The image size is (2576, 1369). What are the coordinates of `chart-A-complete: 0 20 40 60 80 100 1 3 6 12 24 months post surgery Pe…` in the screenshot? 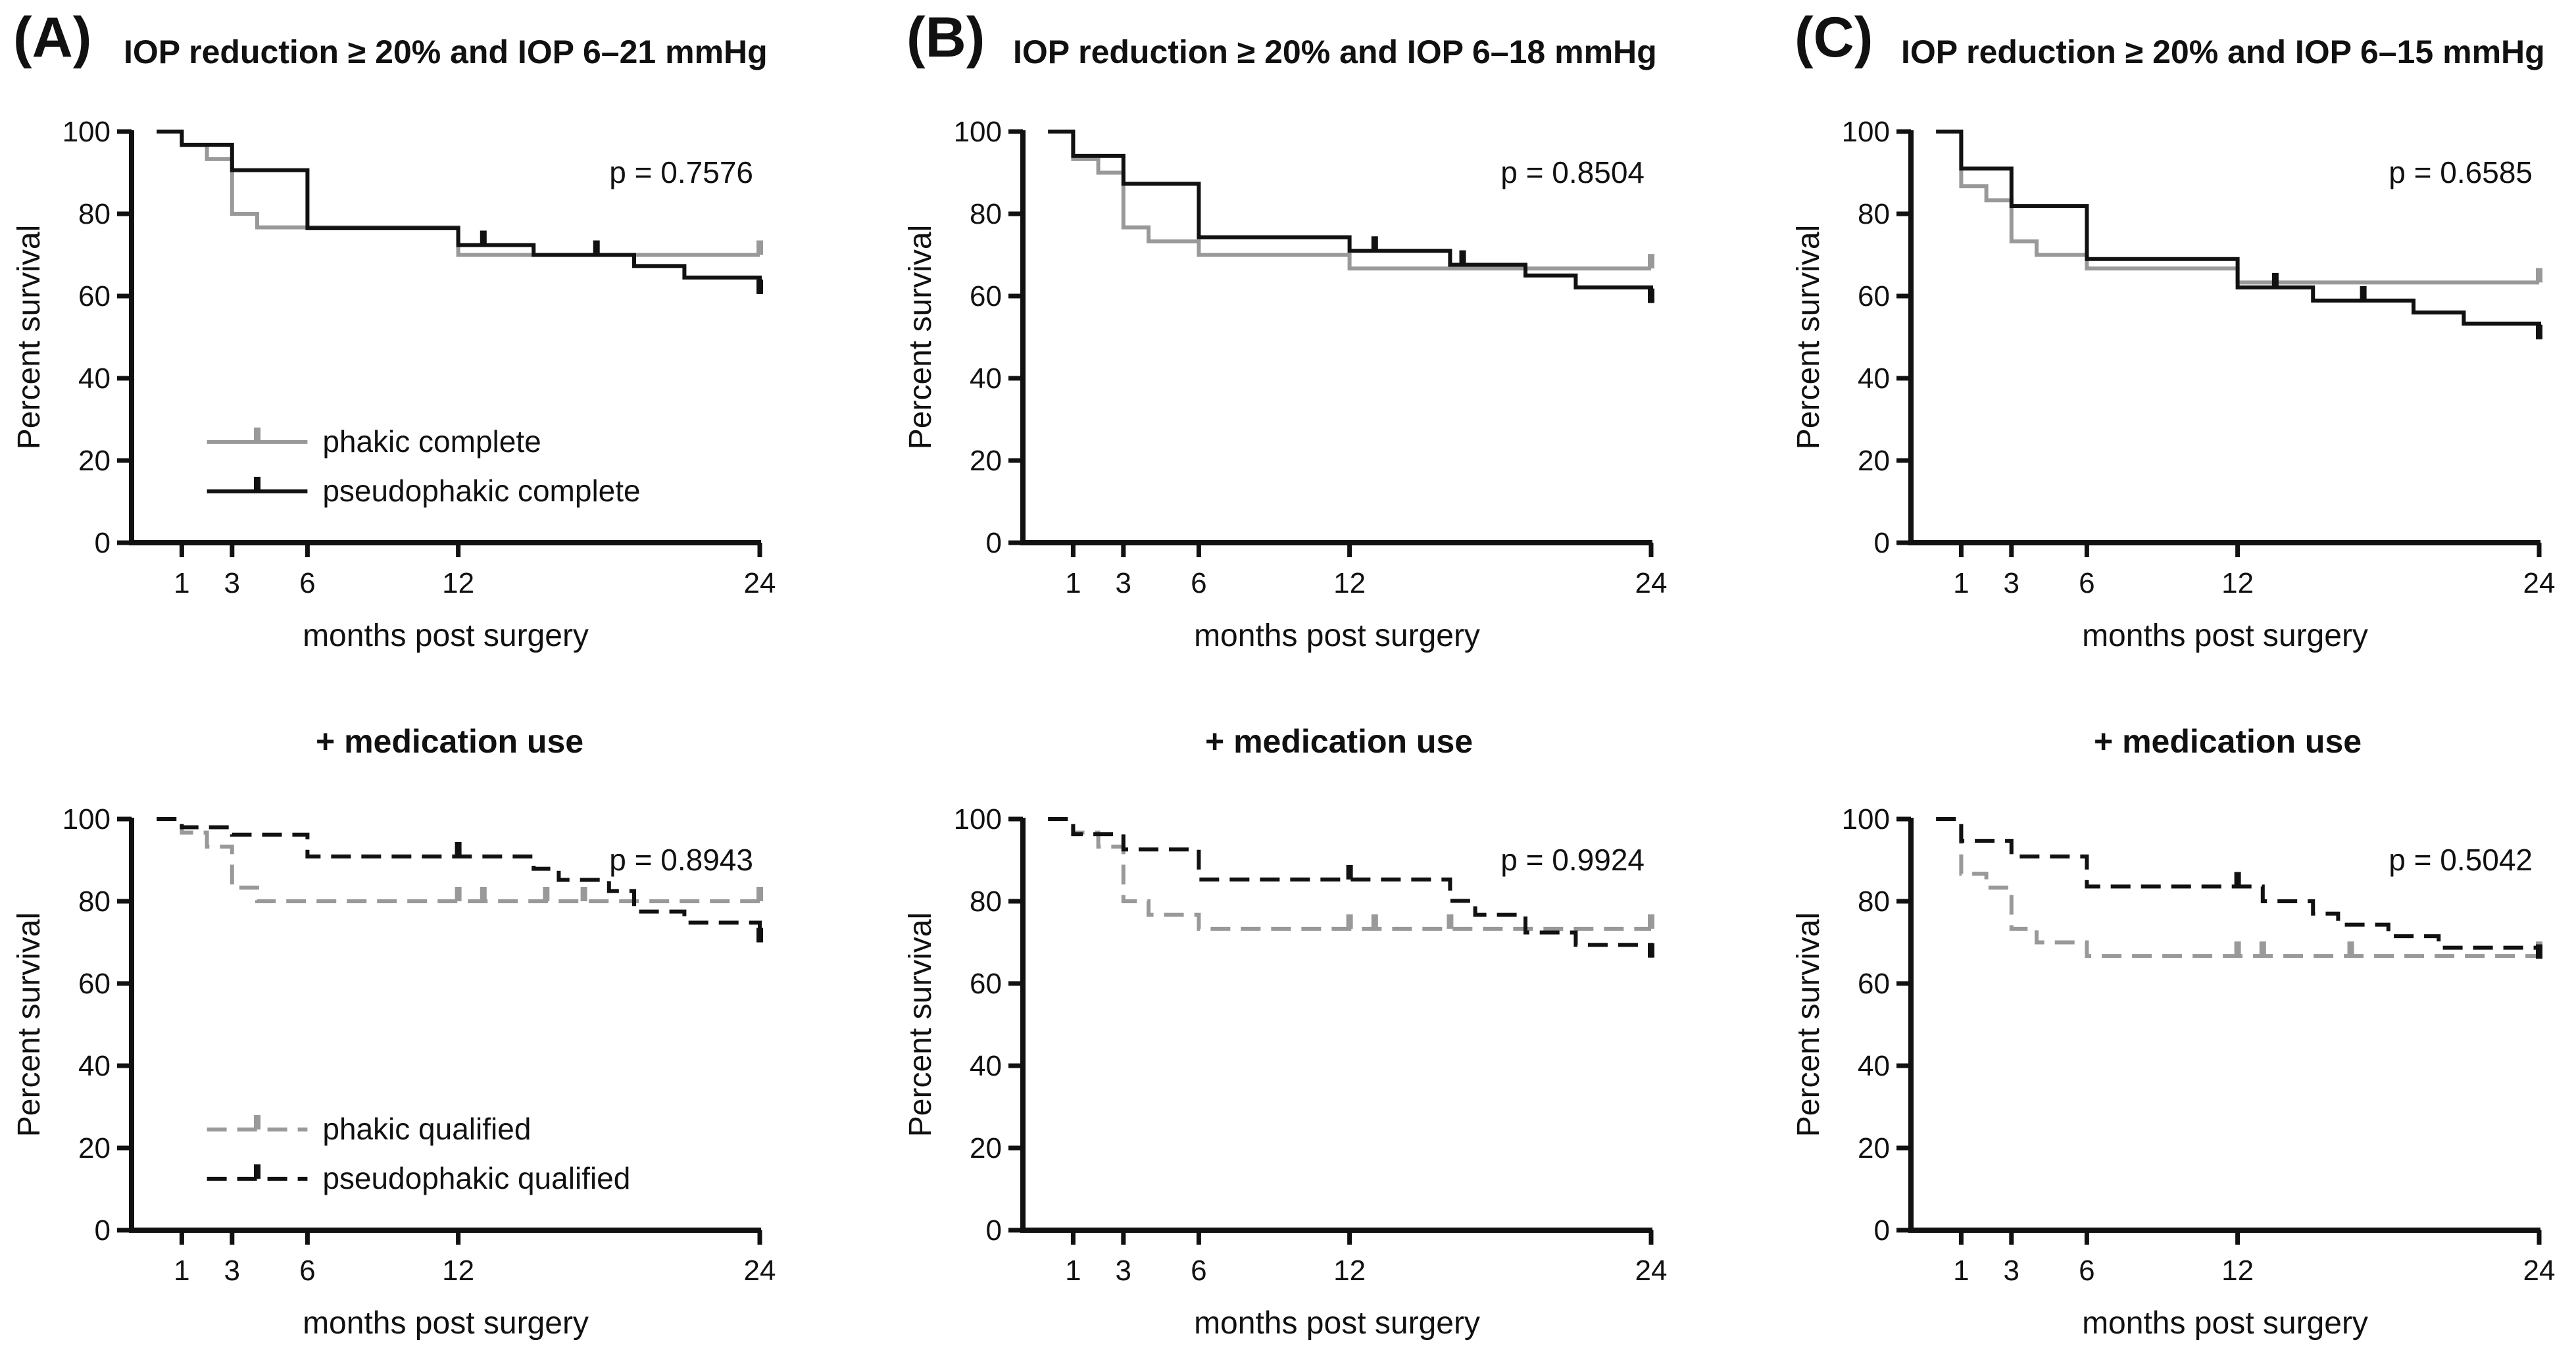 It's located at (394, 384).